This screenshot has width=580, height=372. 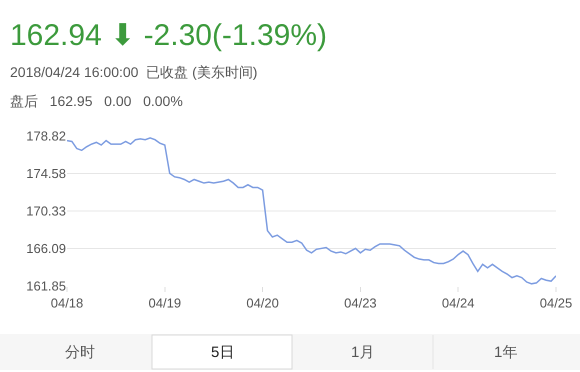 I want to click on text: 1月, so click(x=362, y=352).